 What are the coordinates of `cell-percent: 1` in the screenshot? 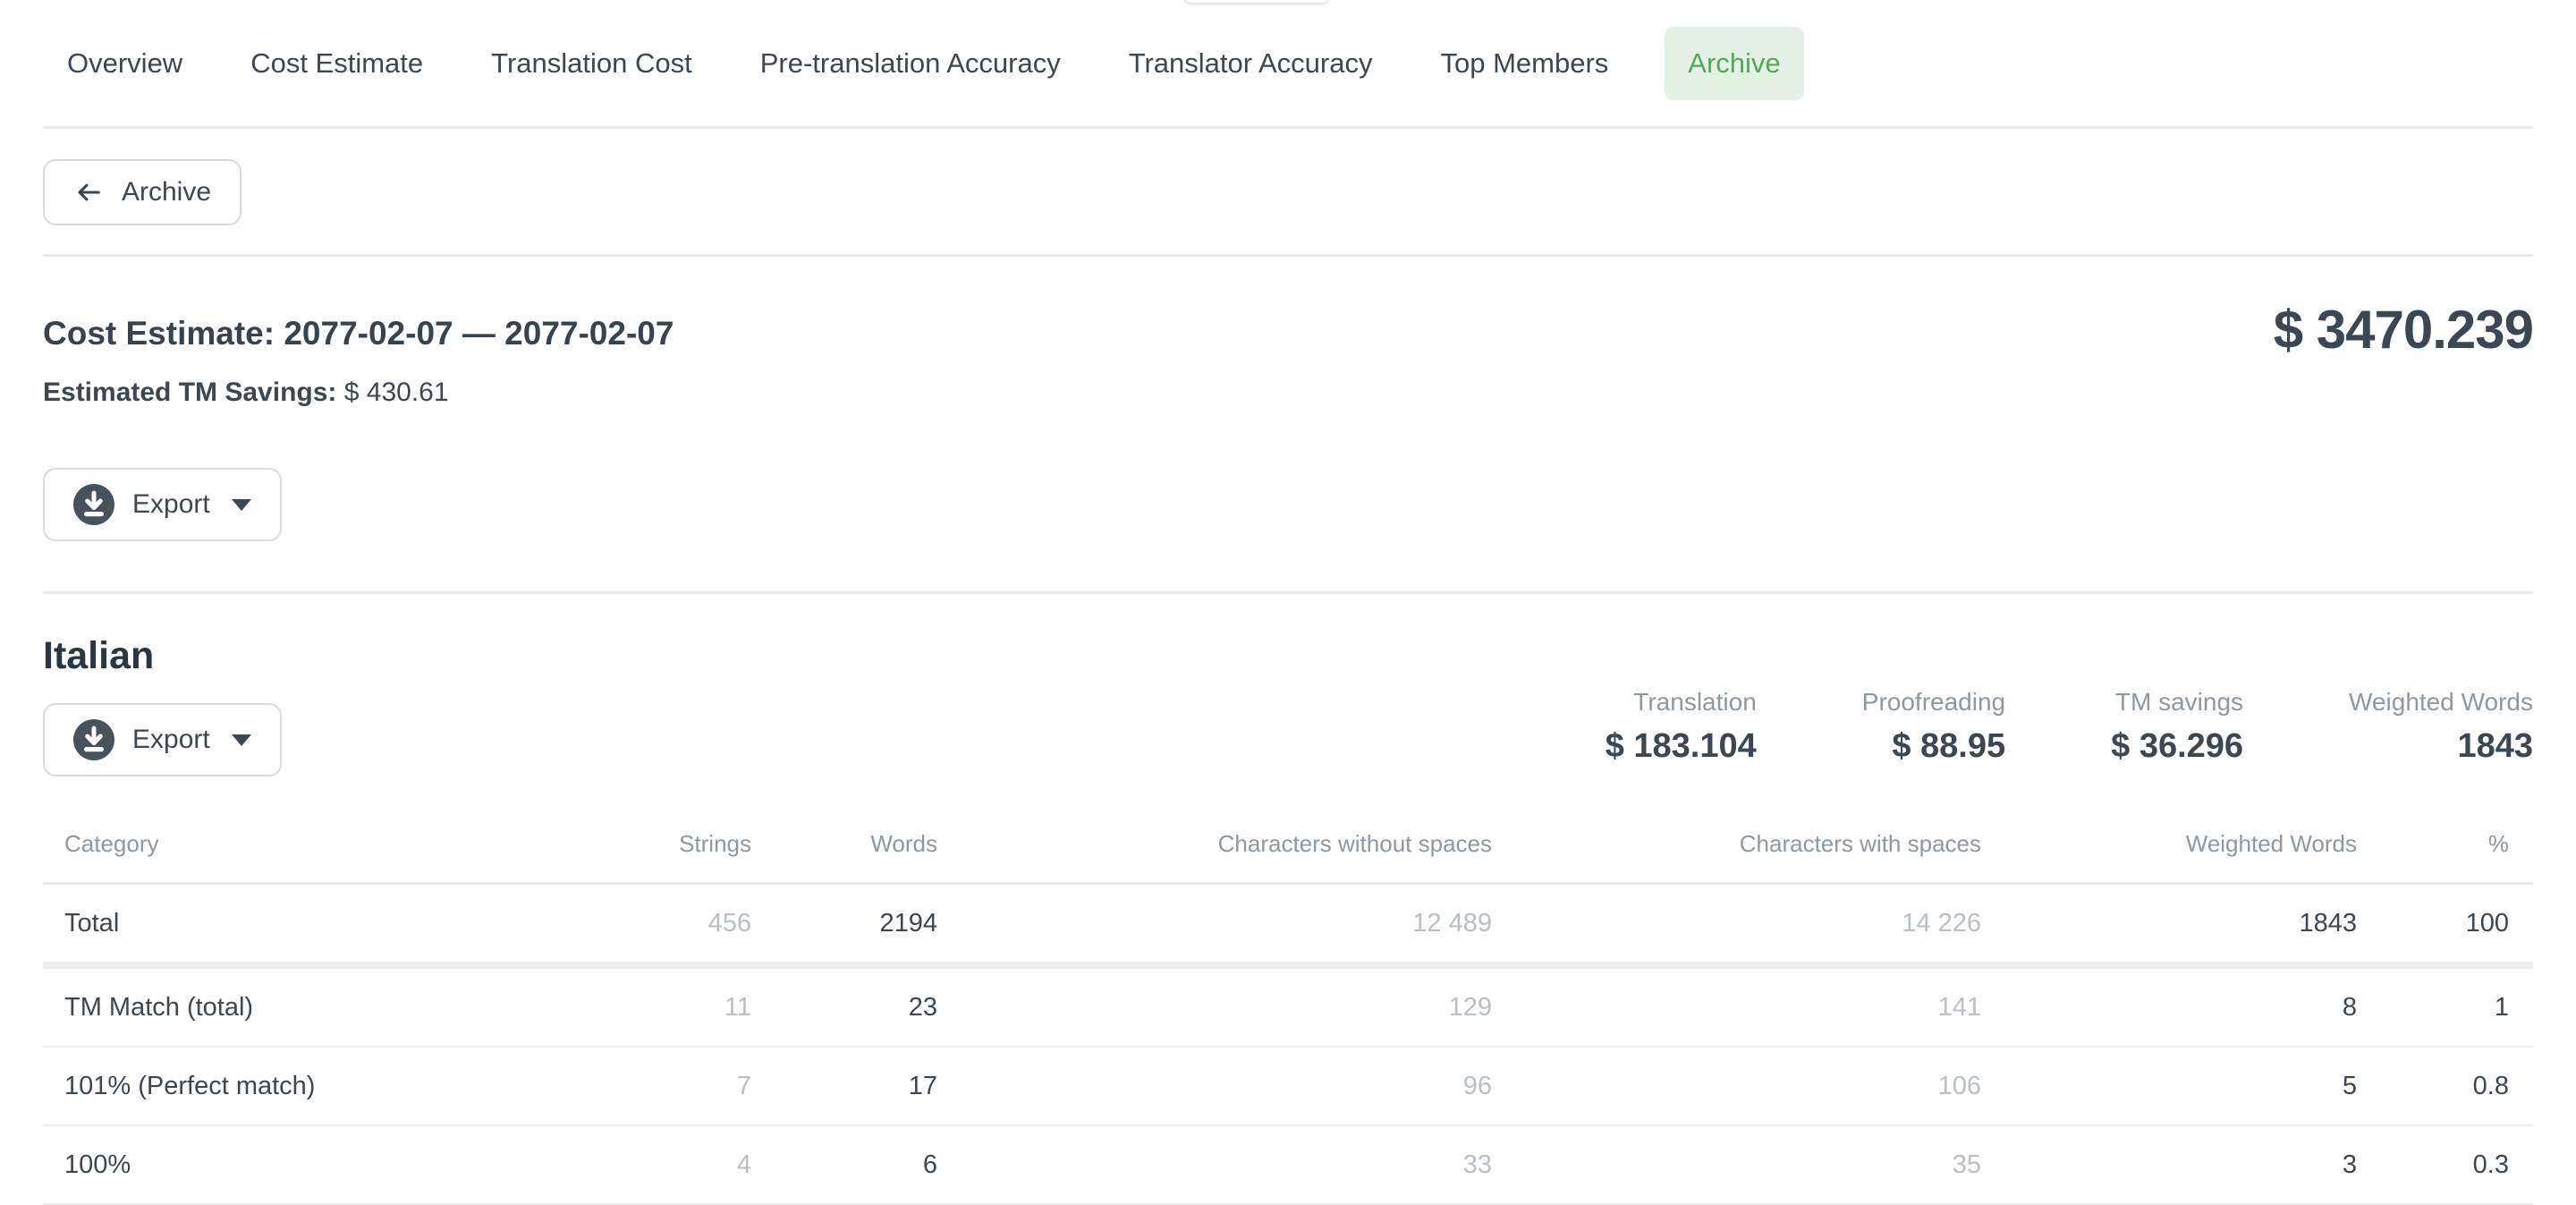 It's located at (2445, 1006).